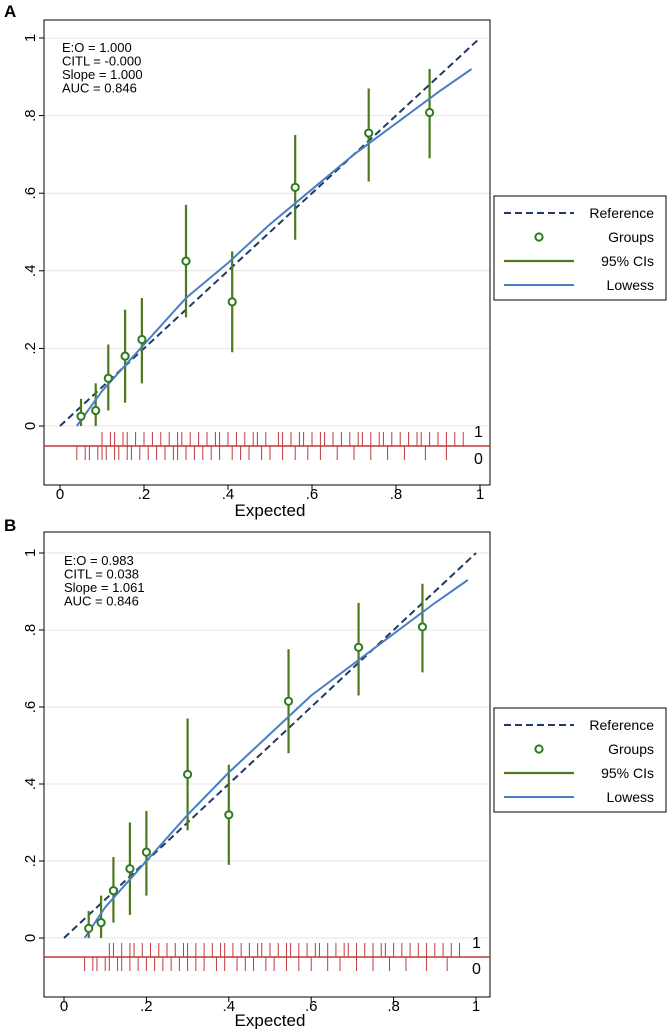 The height and width of the screenshot is (1029, 671). What do you see at coordinates (102, 74) in the screenshot?
I see `stats-line: Slope = 1.000` at bounding box center [102, 74].